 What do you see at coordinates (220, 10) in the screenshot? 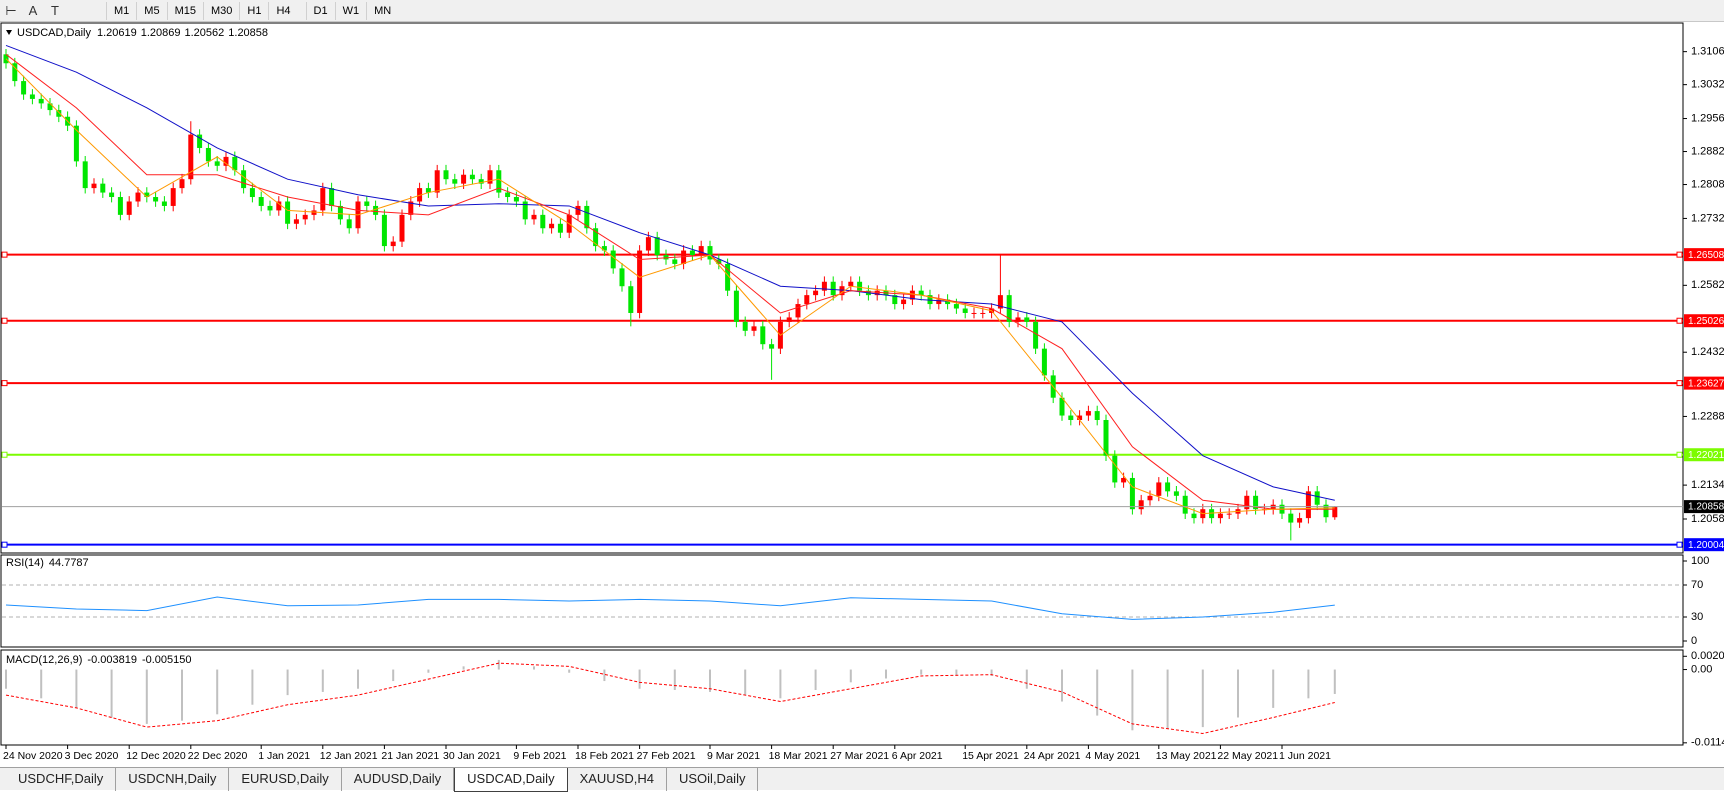
I see `timeframe-button: M30` at bounding box center [220, 10].